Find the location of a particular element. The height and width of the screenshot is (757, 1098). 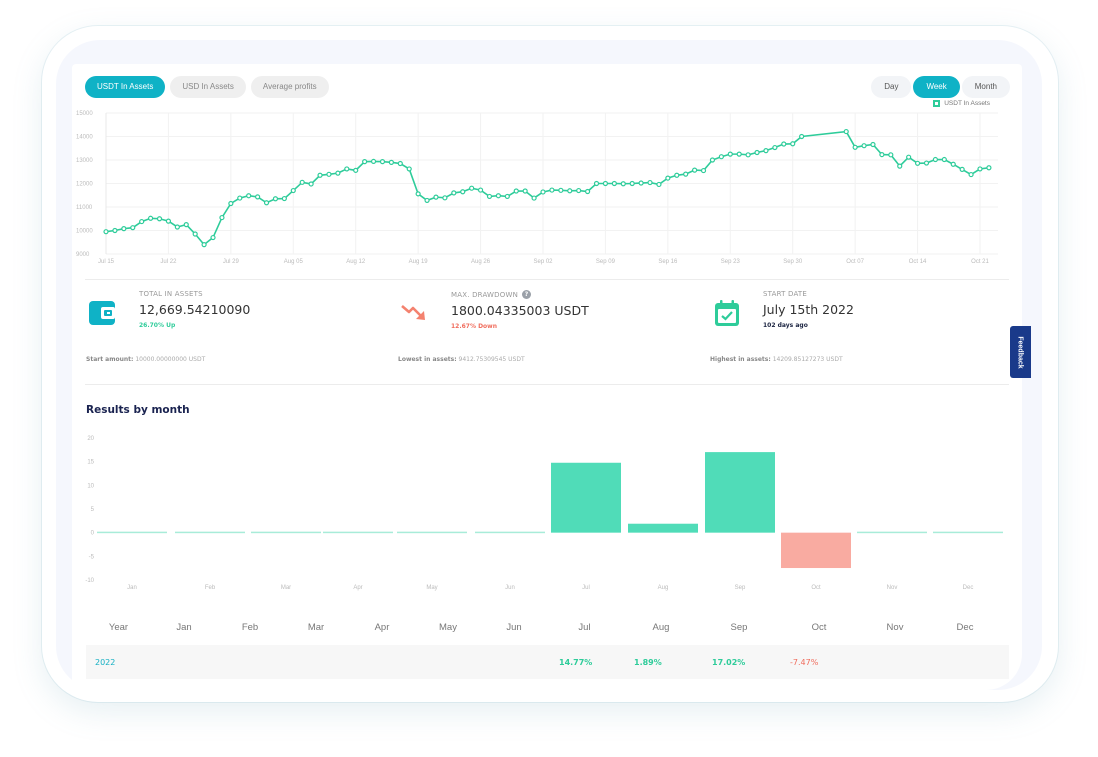

bar-apr is located at coordinates (358, 532).